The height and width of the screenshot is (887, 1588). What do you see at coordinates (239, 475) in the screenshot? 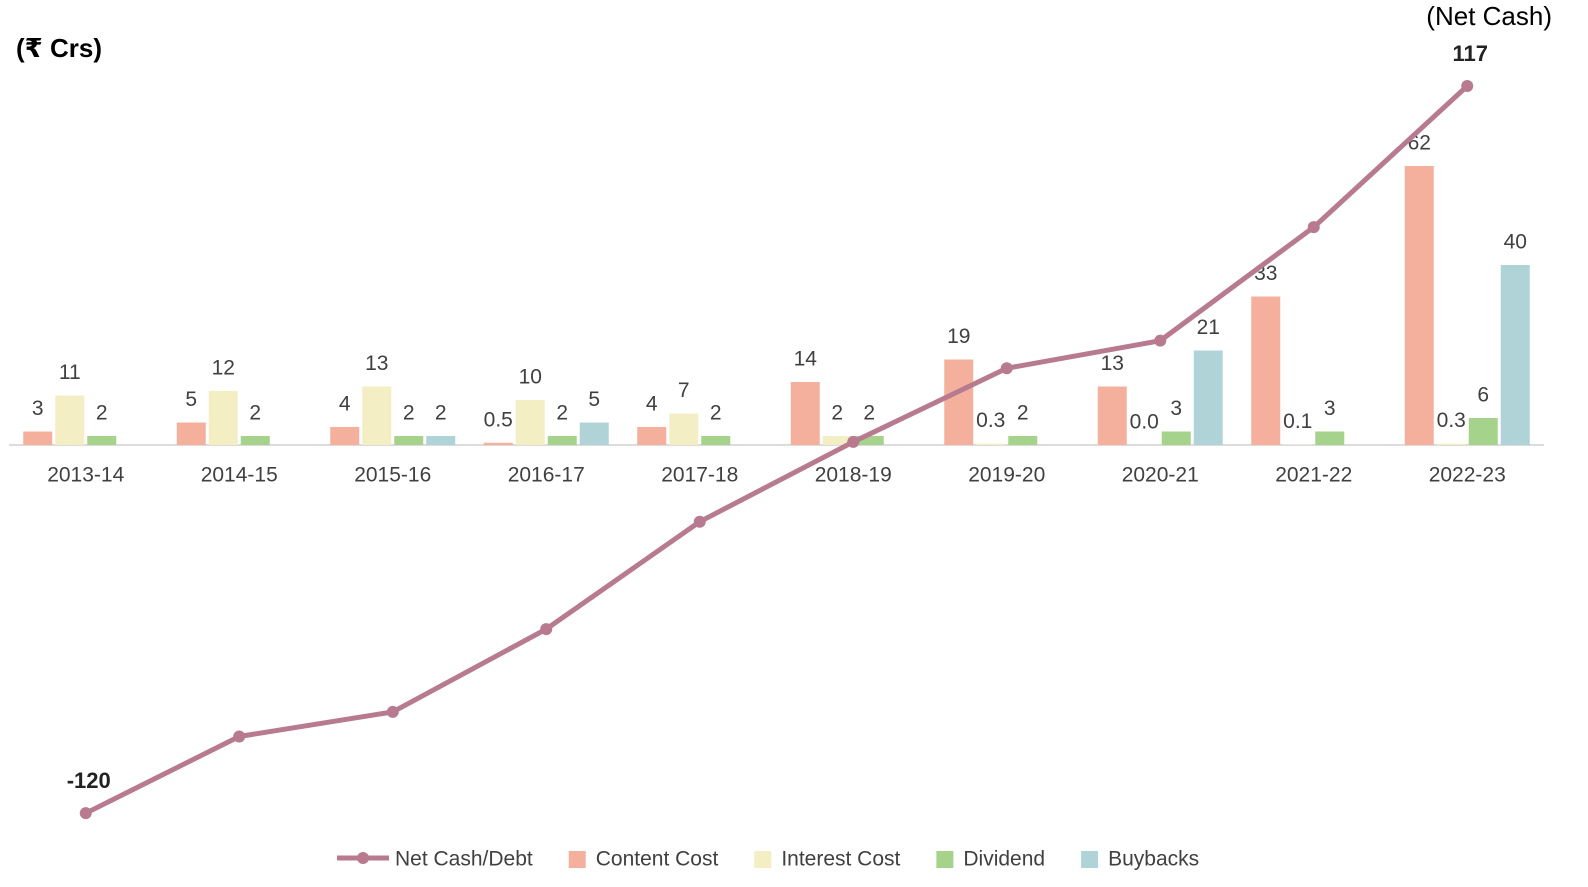
I see `x-tick-label: 2014-15` at bounding box center [239, 475].